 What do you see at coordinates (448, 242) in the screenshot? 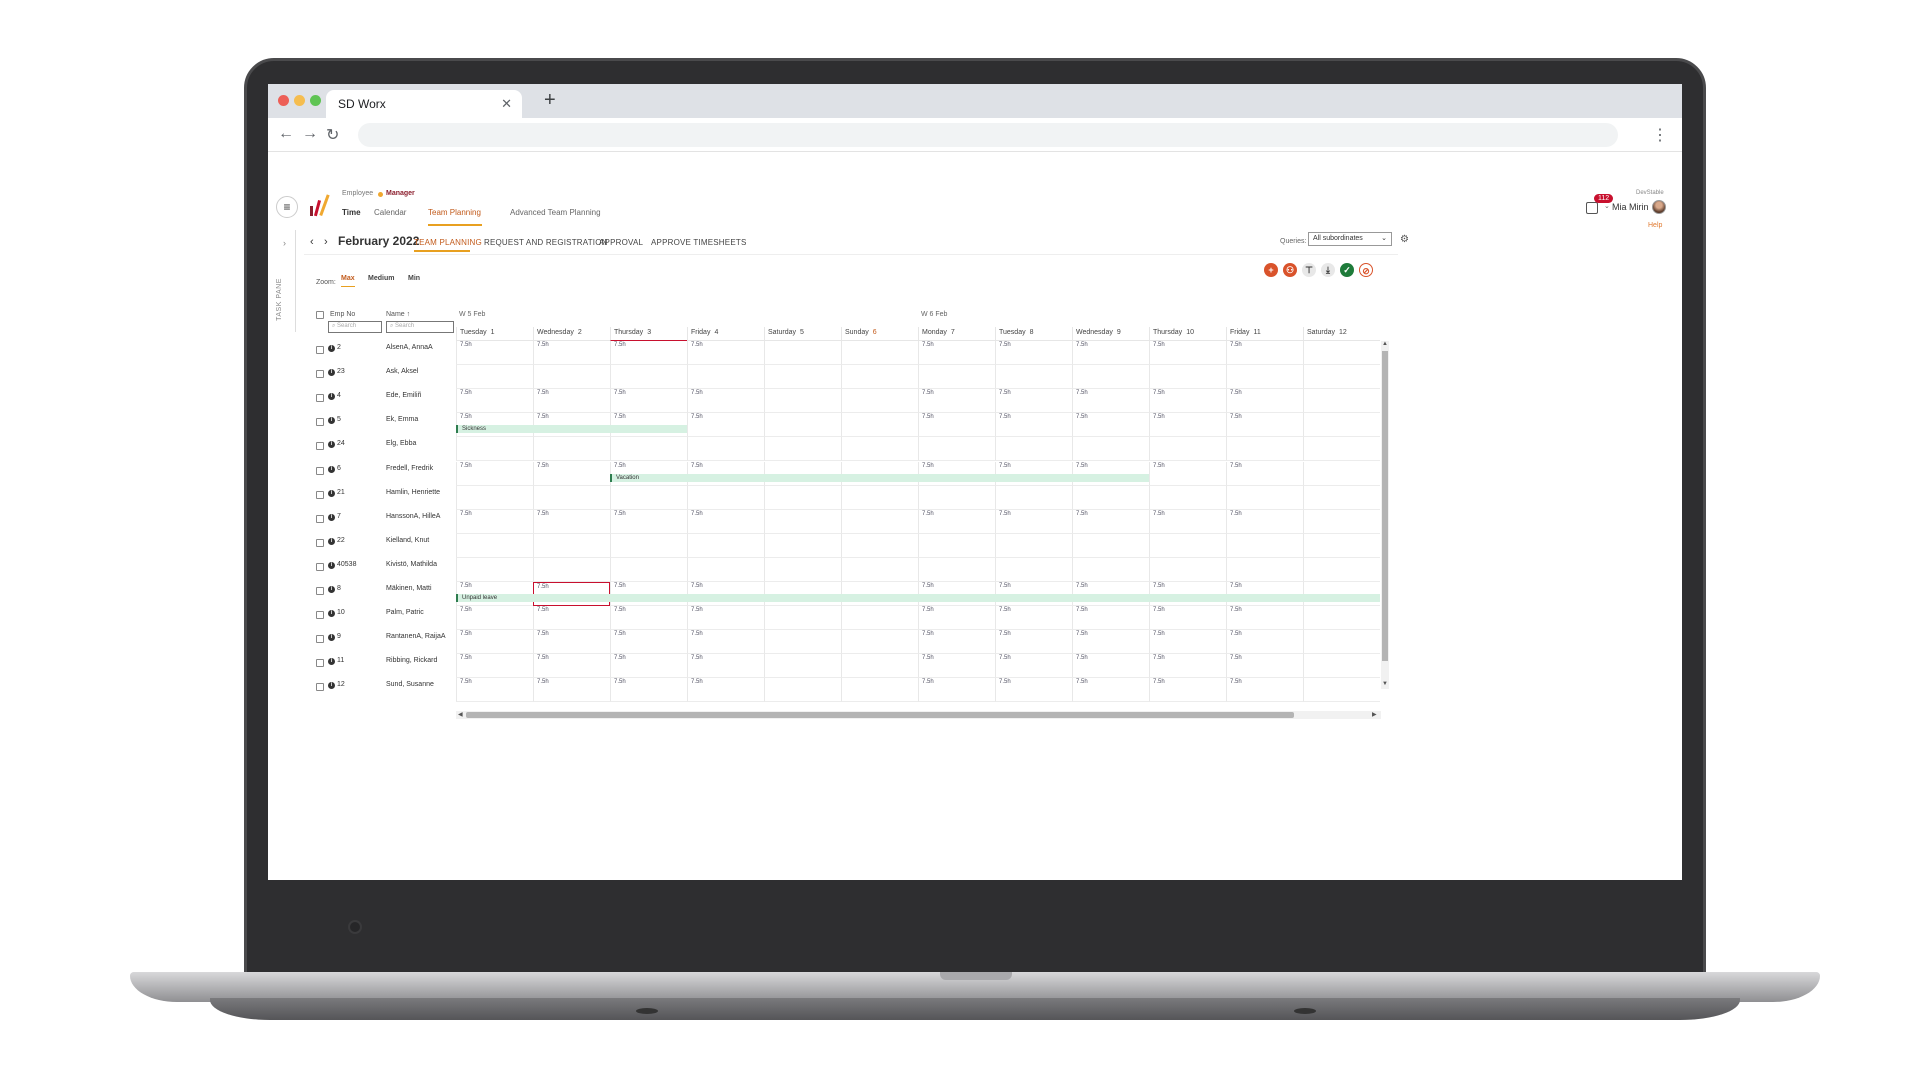
I see `tab-team-planning: TEAM PLANNING` at bounding box center [448, 242].